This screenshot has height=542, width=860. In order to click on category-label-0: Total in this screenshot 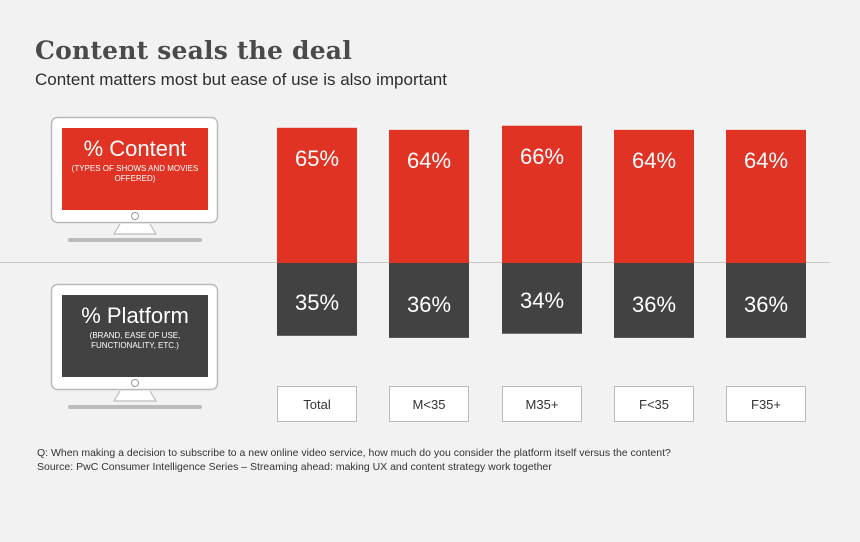, I will do `click(317, 404)`.